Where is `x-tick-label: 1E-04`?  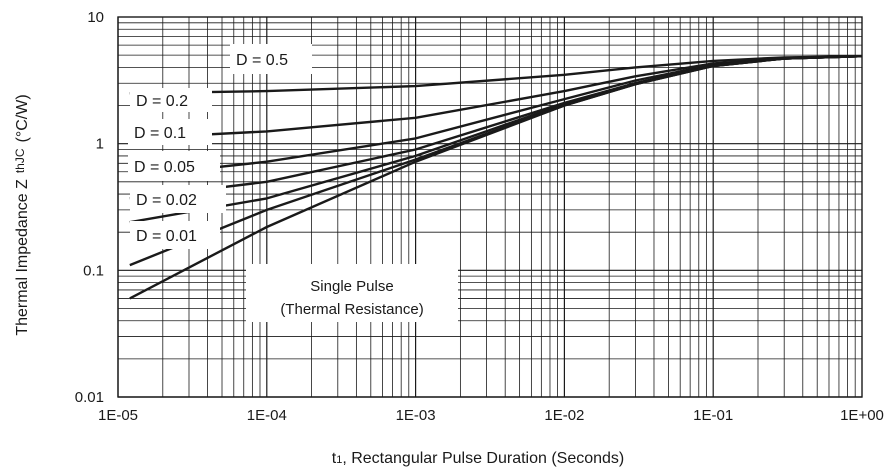
x-tick-label: 1E-04 is located at coordinates (267, 415).